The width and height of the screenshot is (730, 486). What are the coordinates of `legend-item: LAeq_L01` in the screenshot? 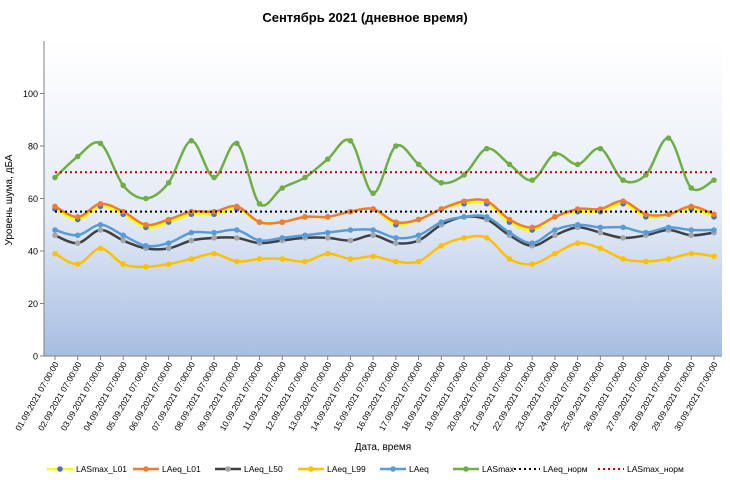 It's located at (167, 469).